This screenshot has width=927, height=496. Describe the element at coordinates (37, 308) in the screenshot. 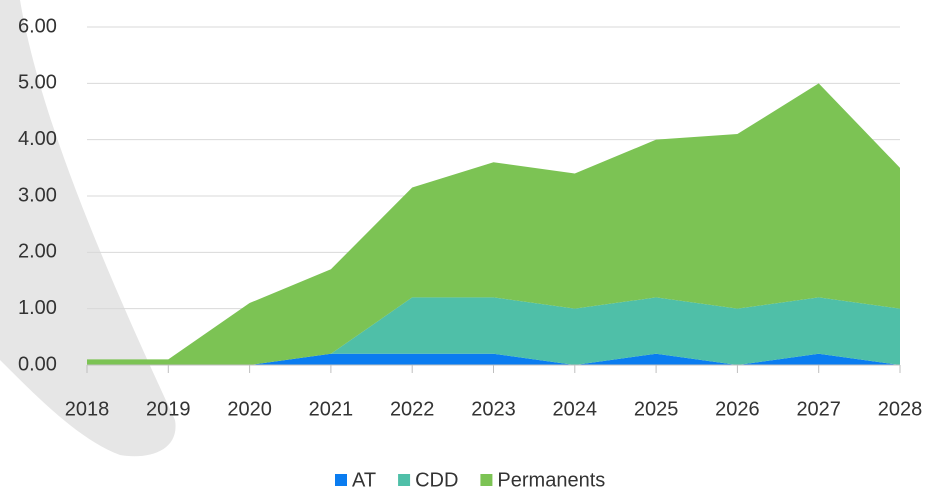

I see `y-tick-label: 1.00` at that location.